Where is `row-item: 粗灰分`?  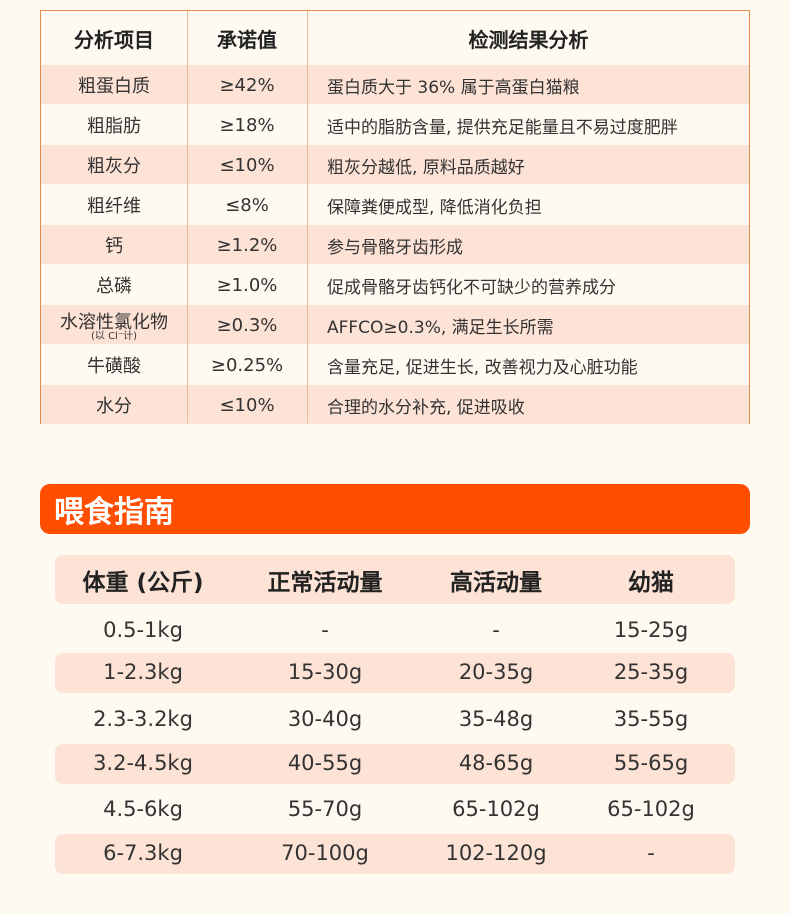
row-item: 粗灰分 is located at coordinates (114, 166).